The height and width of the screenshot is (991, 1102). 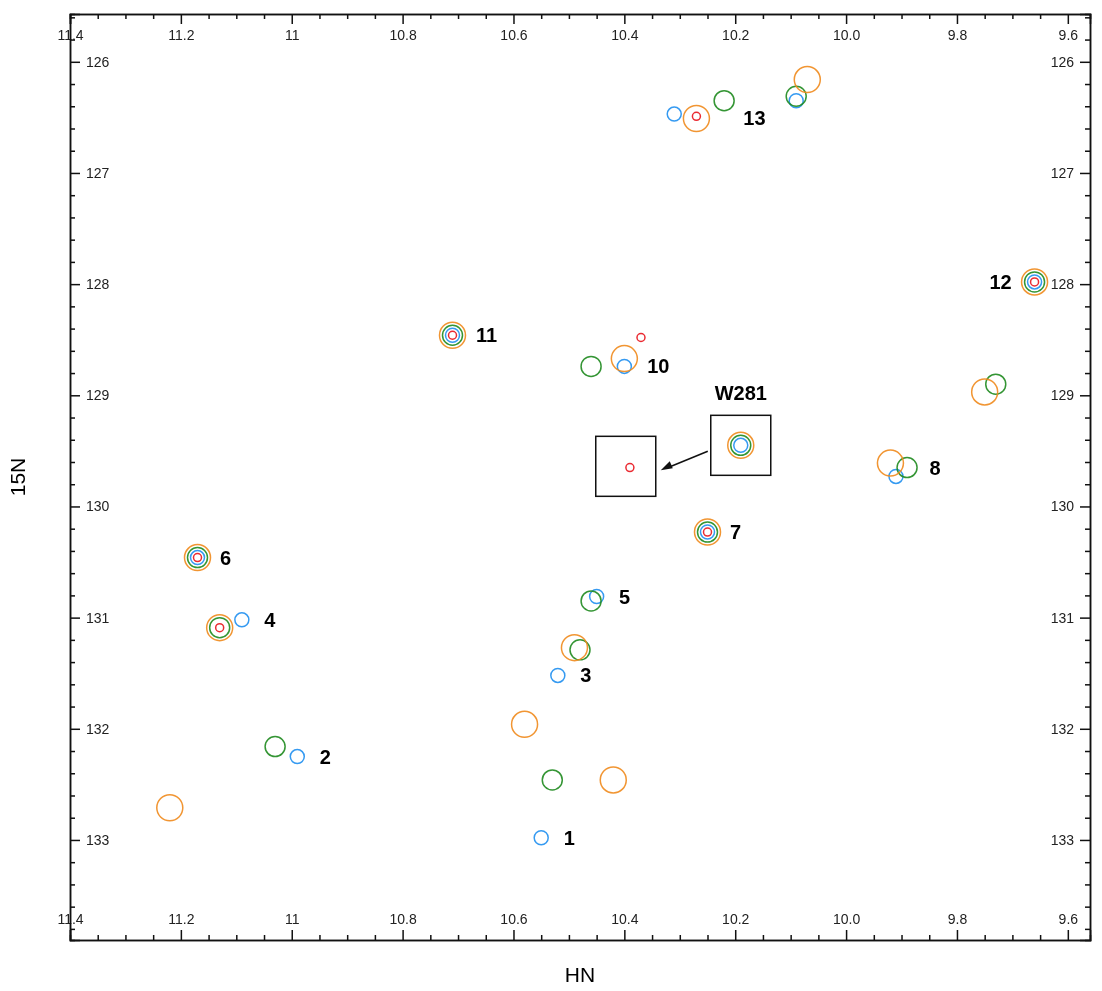 I want to click on y-tick-label: 133, so click(x=98, y=839).